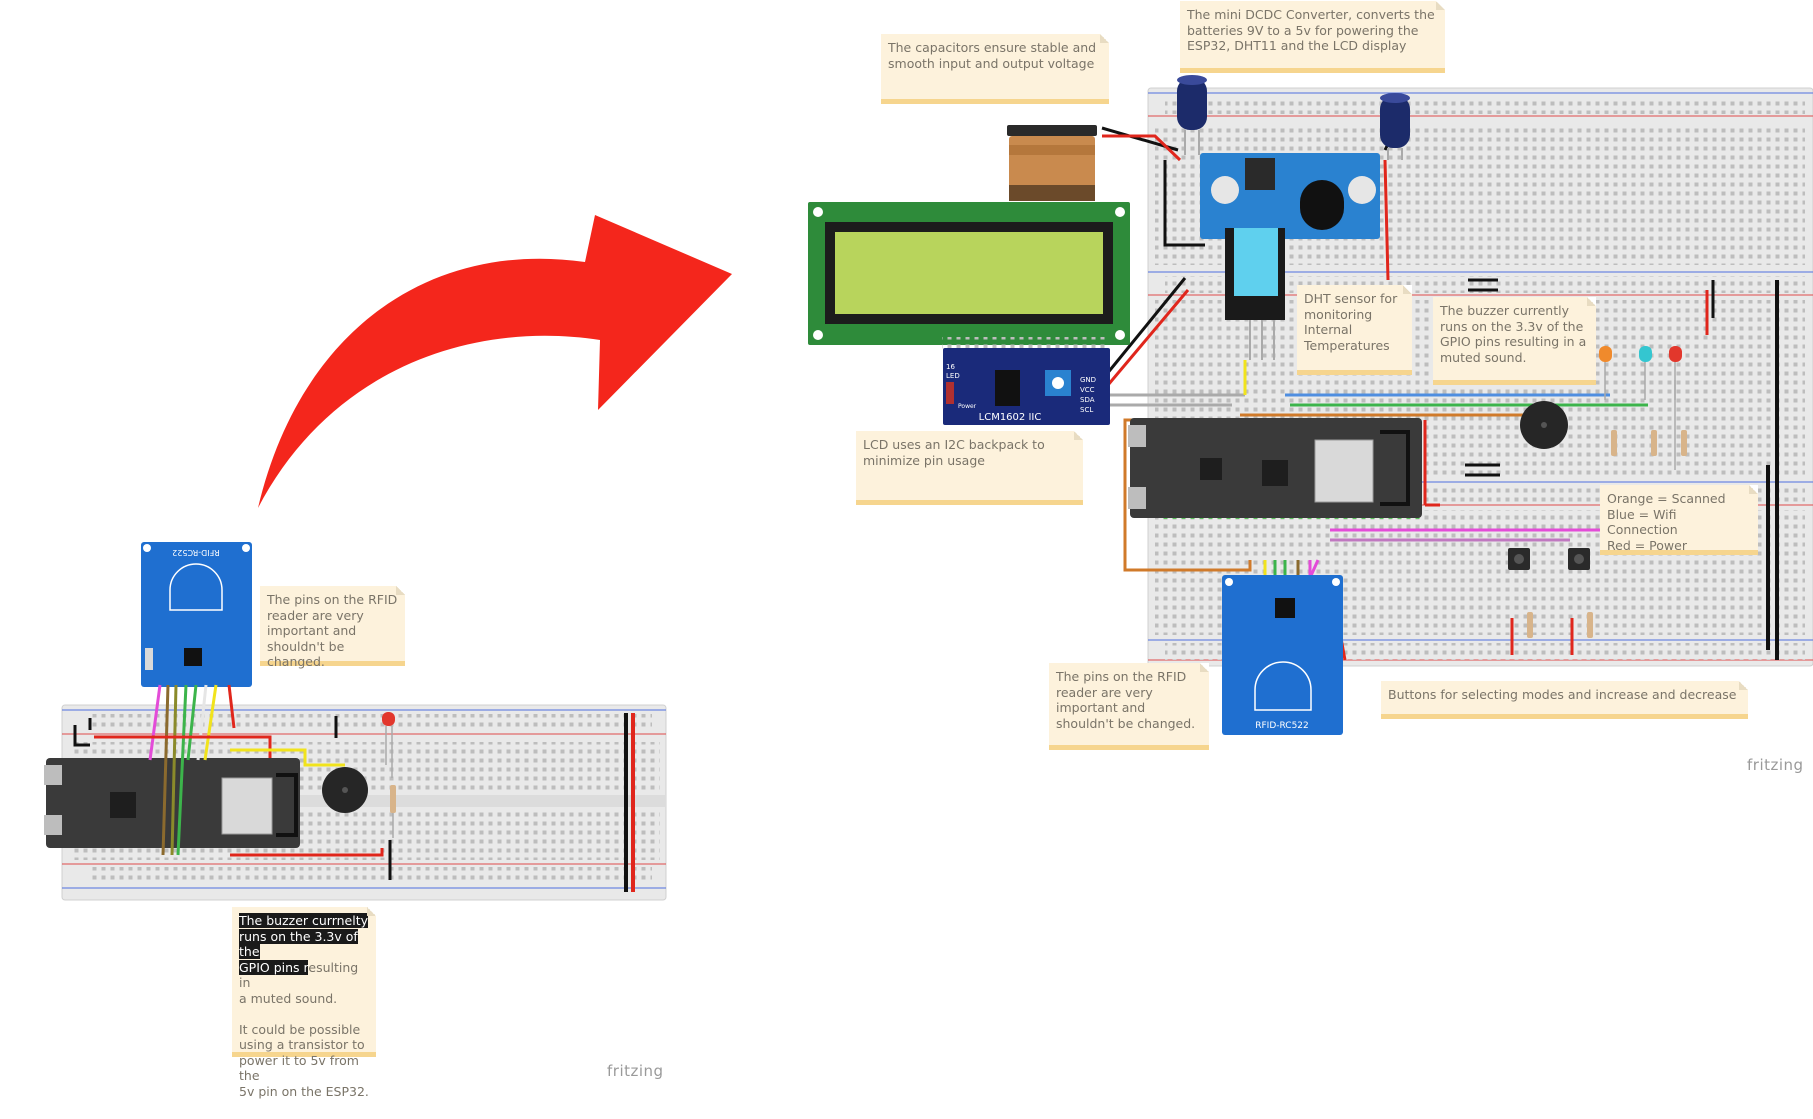 The height and width of the screenshot is (1119, 1813). Describe the element at coordinates (1645, 373) in the screenshot. I see `led-blue-icon` at that location.